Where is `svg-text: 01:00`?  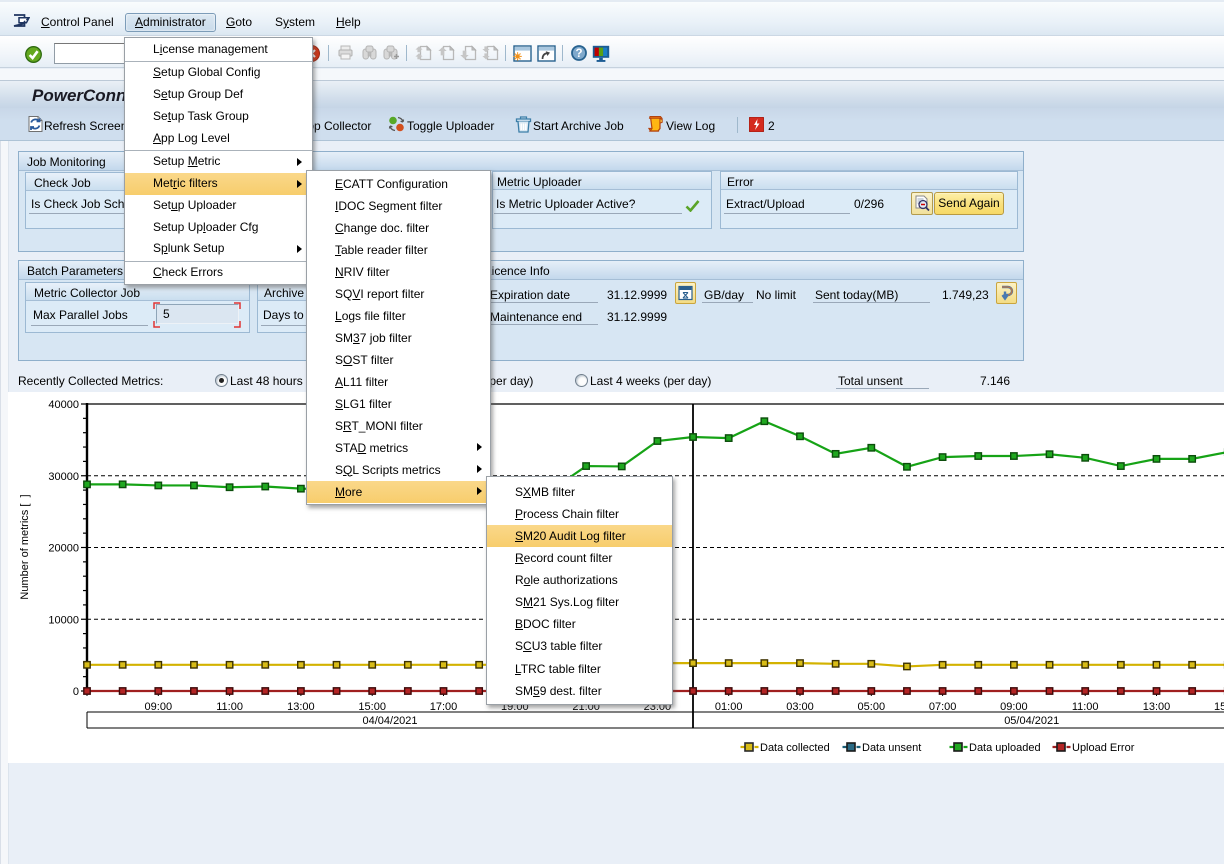 svg-text: 01:00 is located at coordinates (729, 707).